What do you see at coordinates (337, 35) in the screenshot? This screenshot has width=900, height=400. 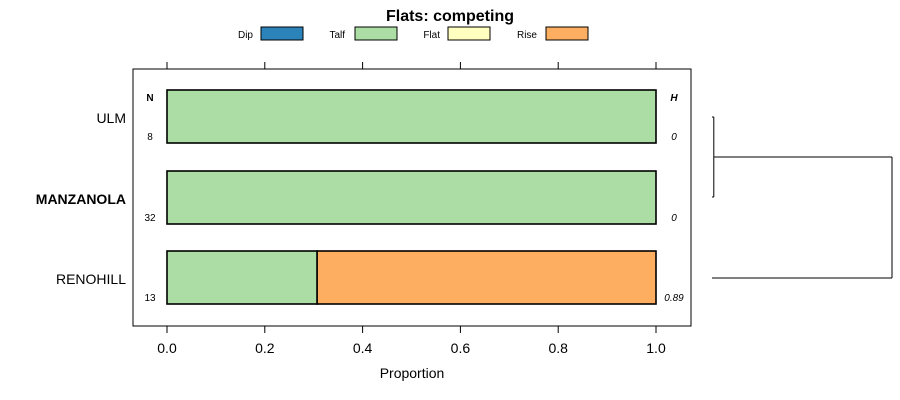 I see `legend-label-talf: Talf` at bounding box center [337, 35].